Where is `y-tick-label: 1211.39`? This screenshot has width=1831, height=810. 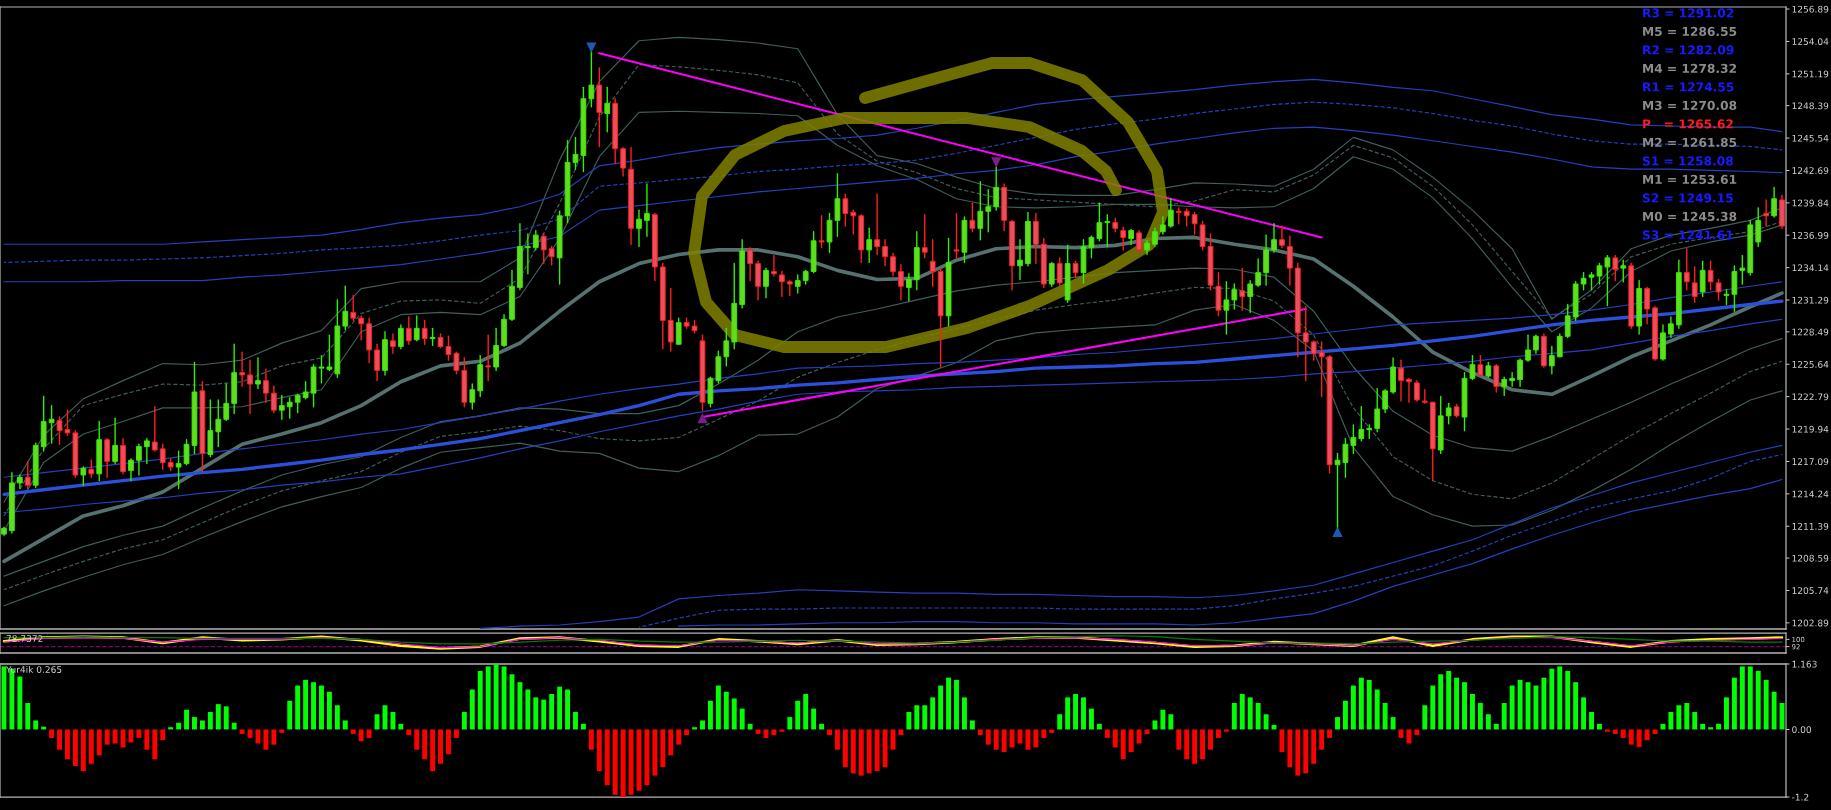
y-tick-label: 1211.39 is located at coordinates (1810, 526).